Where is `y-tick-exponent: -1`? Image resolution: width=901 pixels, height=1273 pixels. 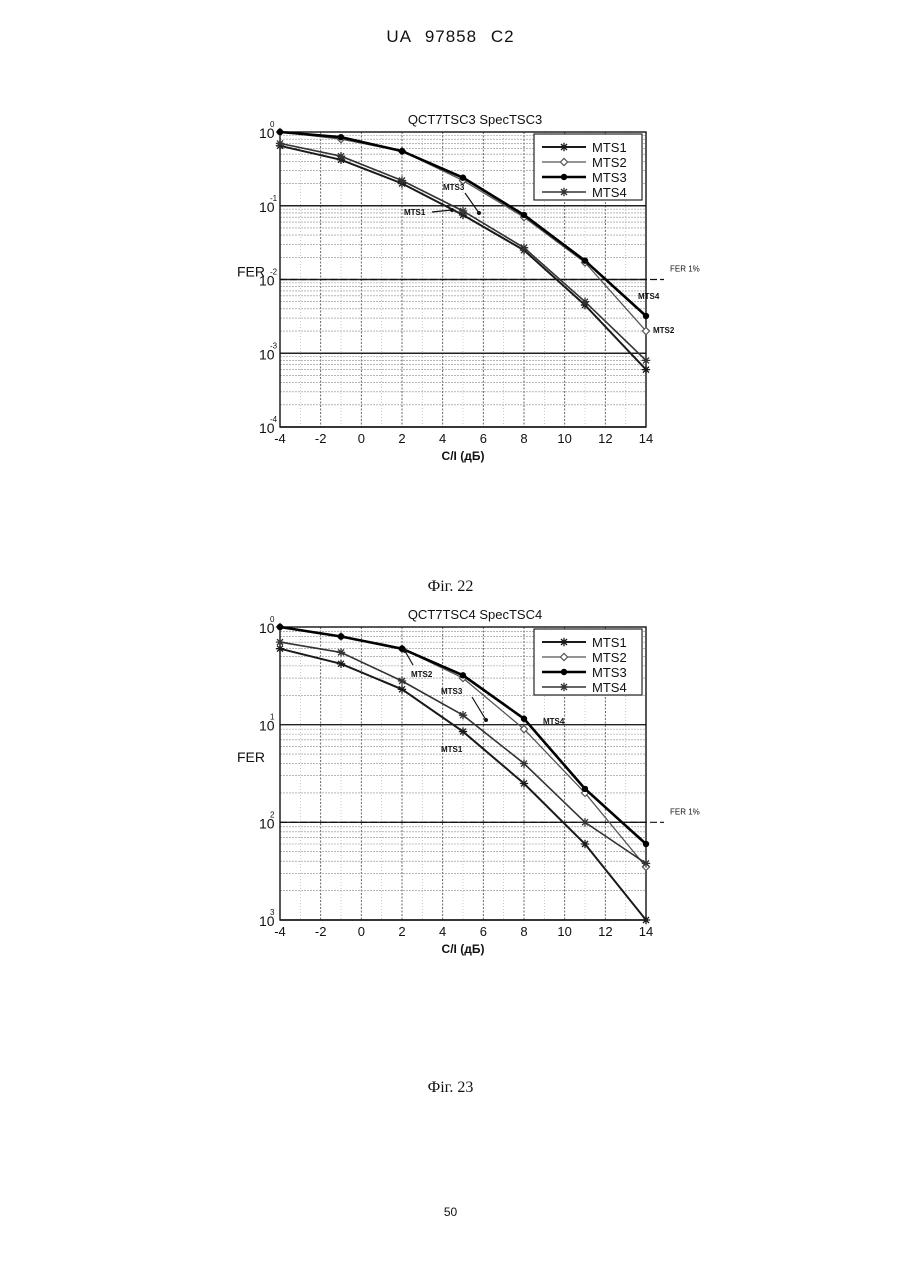 y-tick-exponent: -1 is located at coordinates (274, 198).